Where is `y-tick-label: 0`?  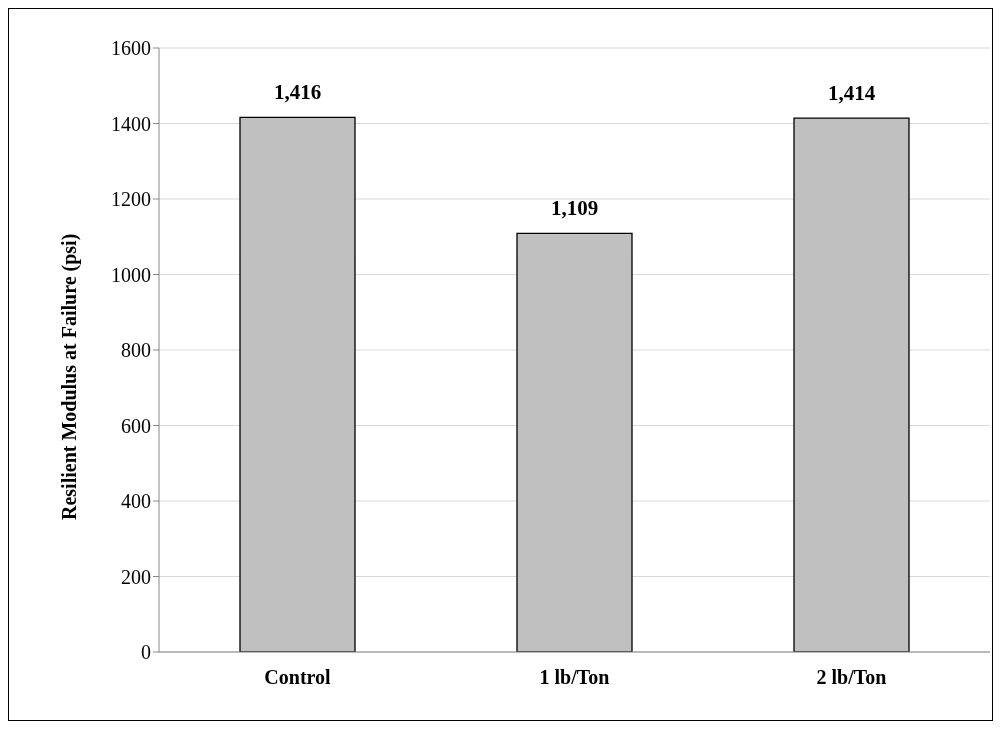 y-tick-label: 0 is located at coordinates (146, 652).